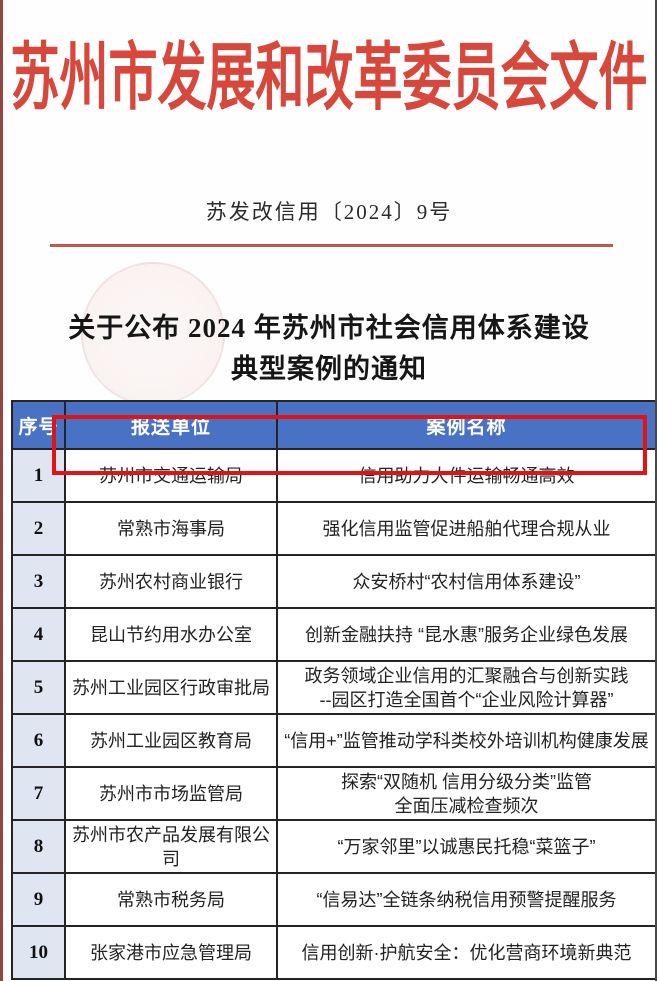 This screenshot has width=657, height=981. Describe the element at coordinates (465, 581) in the screenshot. I see `case-cell: 众安桥村“农村信用体系建设”` at that location.